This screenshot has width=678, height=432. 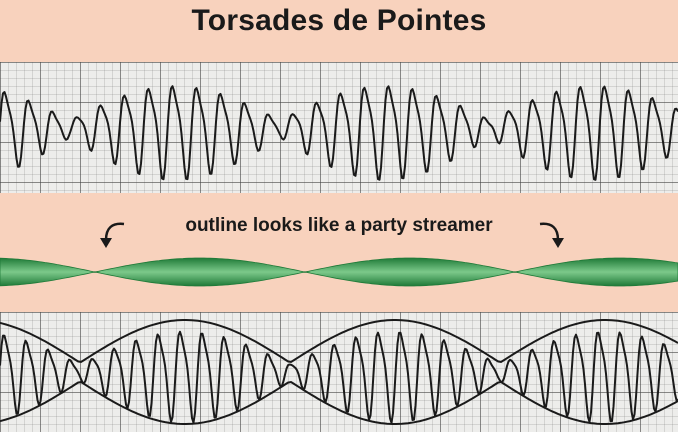 I want to click on envelope-outline-top, so click(x=339, y=341).